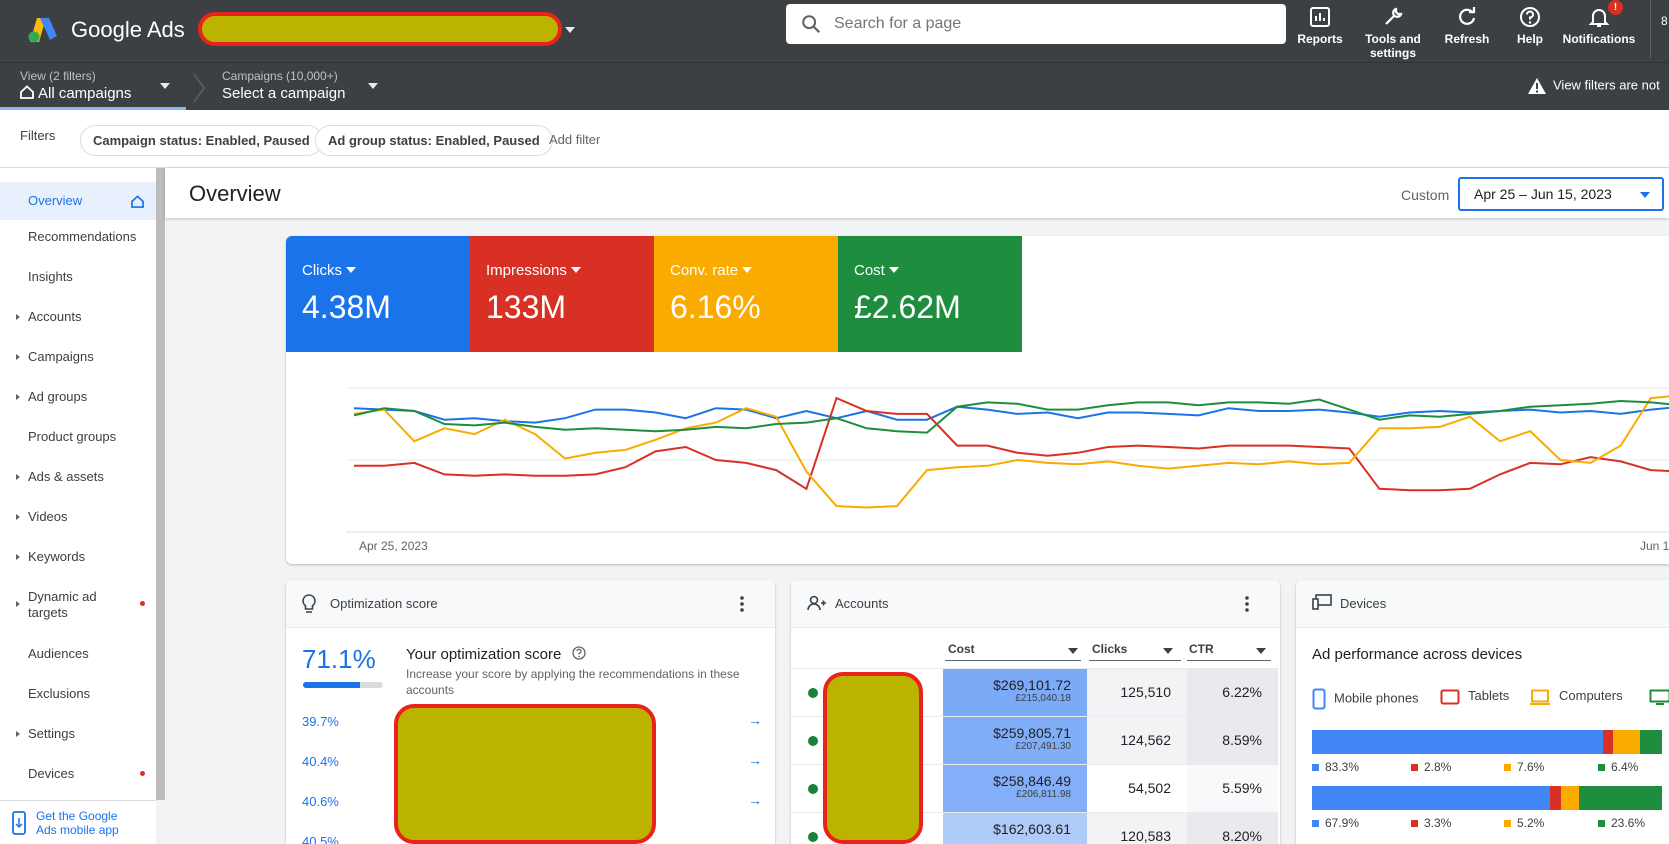 Image resolution: width=1669 pixels, height=844 pixels. Describe the element at coordinates (165, 86) in the screenshot. I see `view-dropdown-icon` at that location.